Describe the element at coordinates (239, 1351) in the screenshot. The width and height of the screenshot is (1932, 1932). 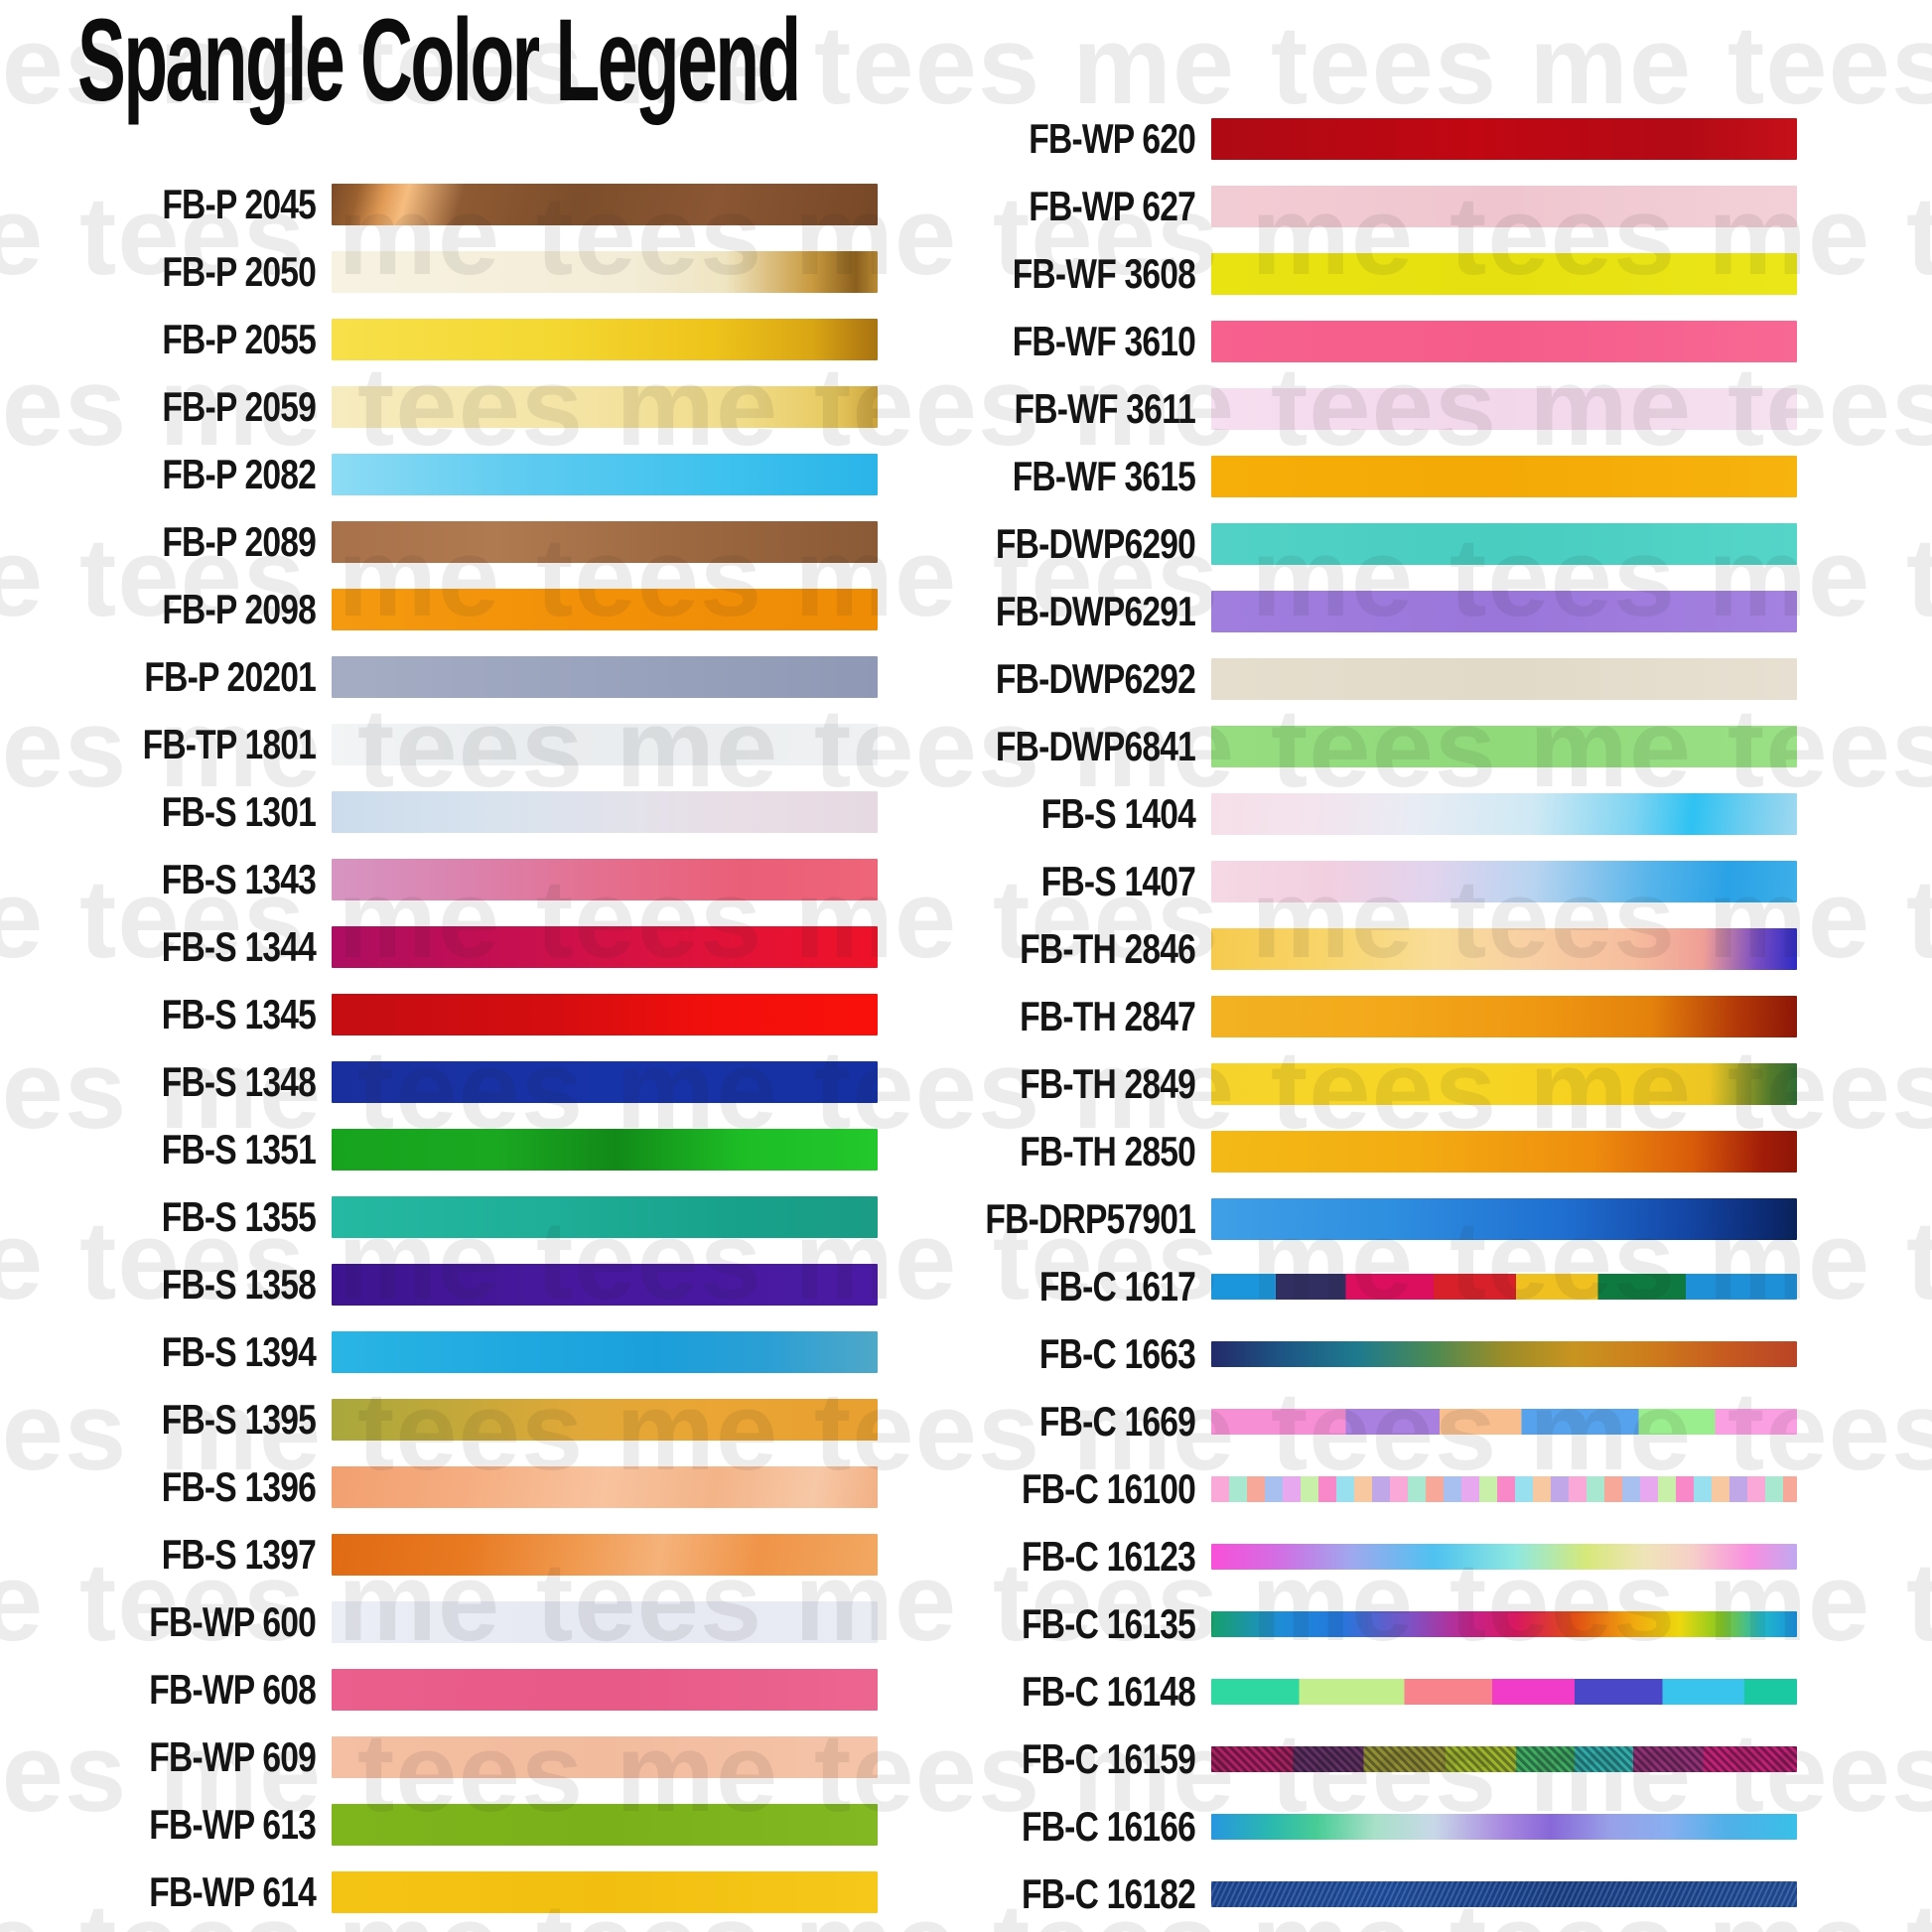
I see `row-label-fb-s-1394: FB-S 1394` at that location.